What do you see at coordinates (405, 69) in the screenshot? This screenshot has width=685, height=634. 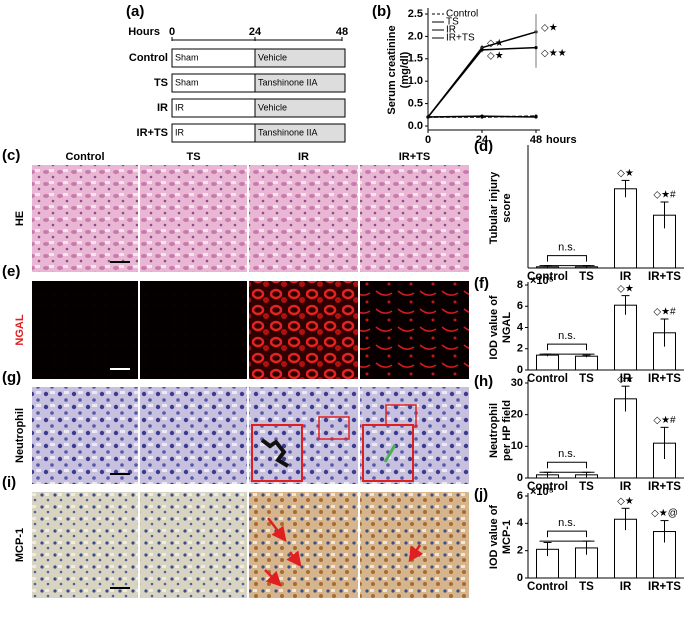 I see `y-axis-label: (mg/dl)` at bounding box center [405, 69].